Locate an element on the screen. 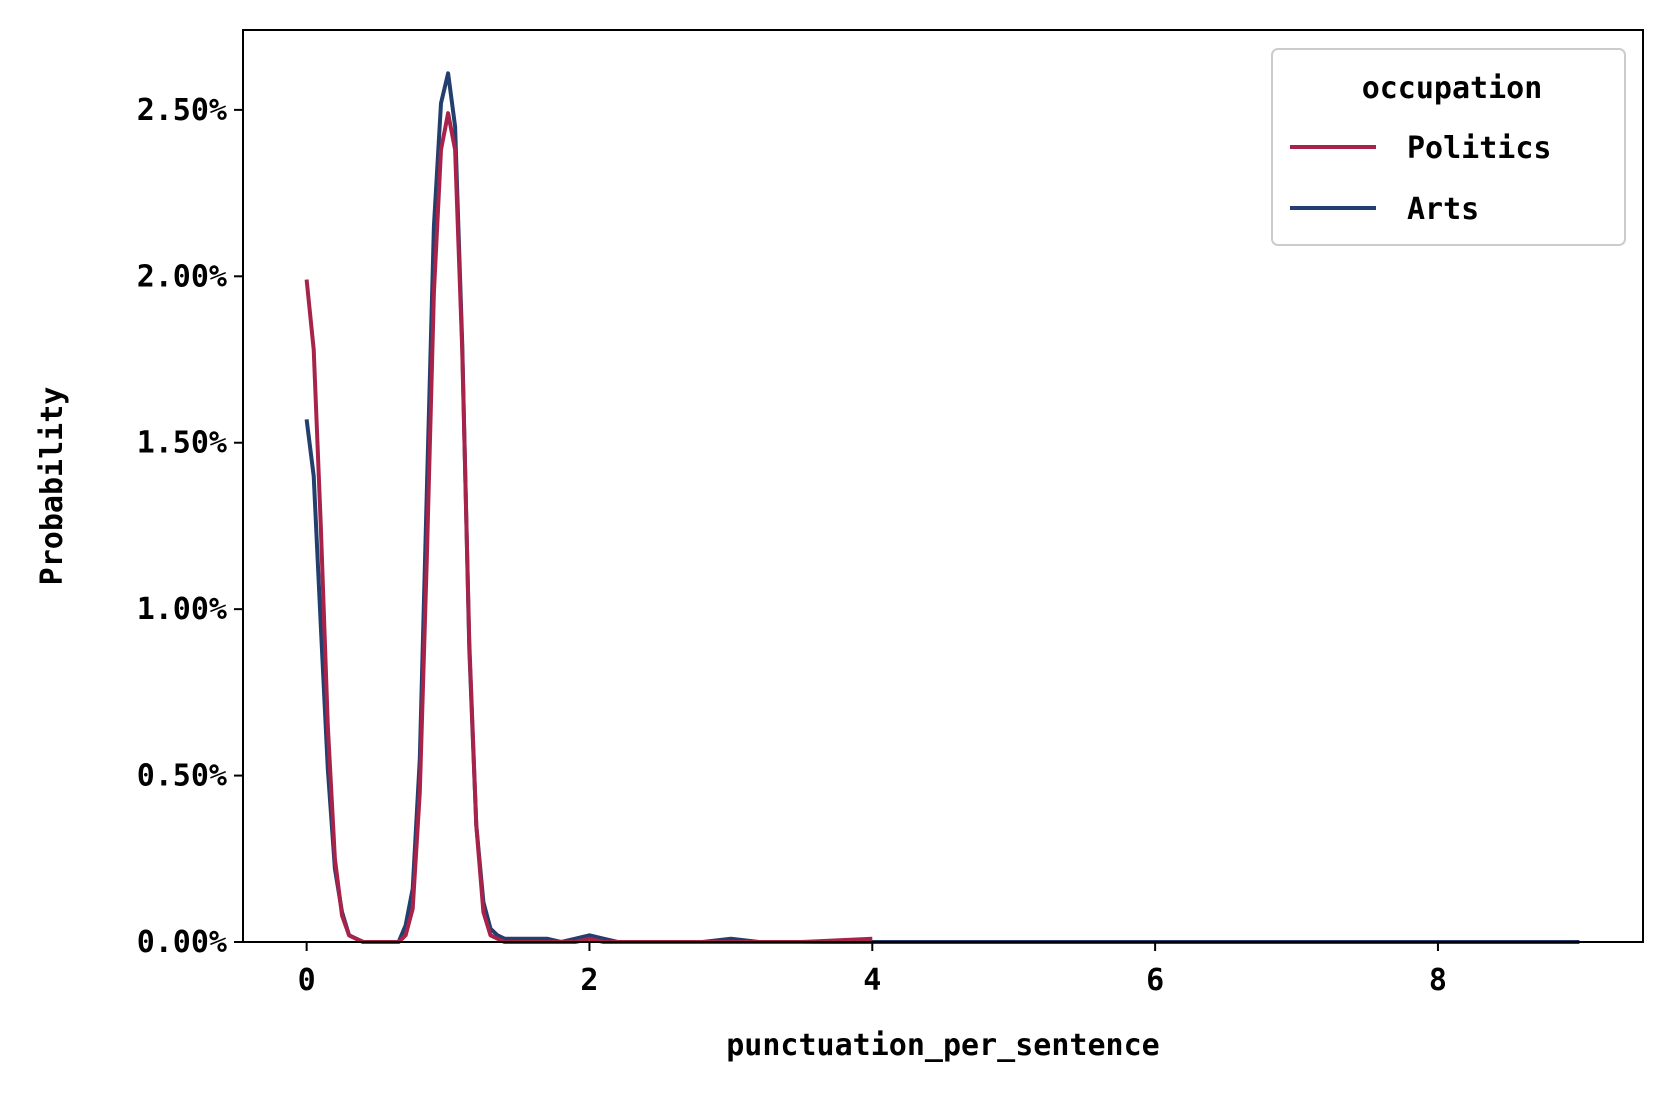 The height and width of the screenshot is (1093, 1667). x-axis: 0 2 4 6 8 is located at coordinates (872, 970).